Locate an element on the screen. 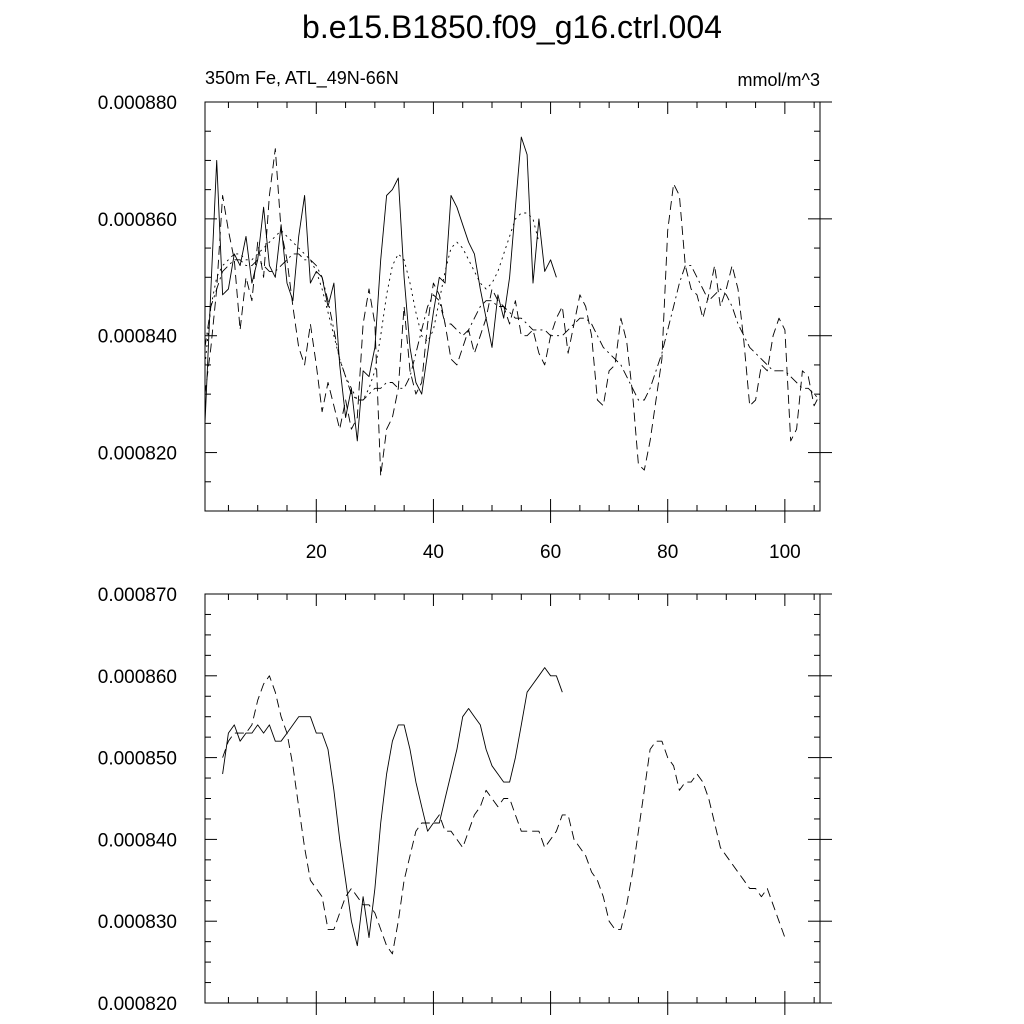  panel-top-unit-label: mmol/m^3 is located at coordinates (779, 80).